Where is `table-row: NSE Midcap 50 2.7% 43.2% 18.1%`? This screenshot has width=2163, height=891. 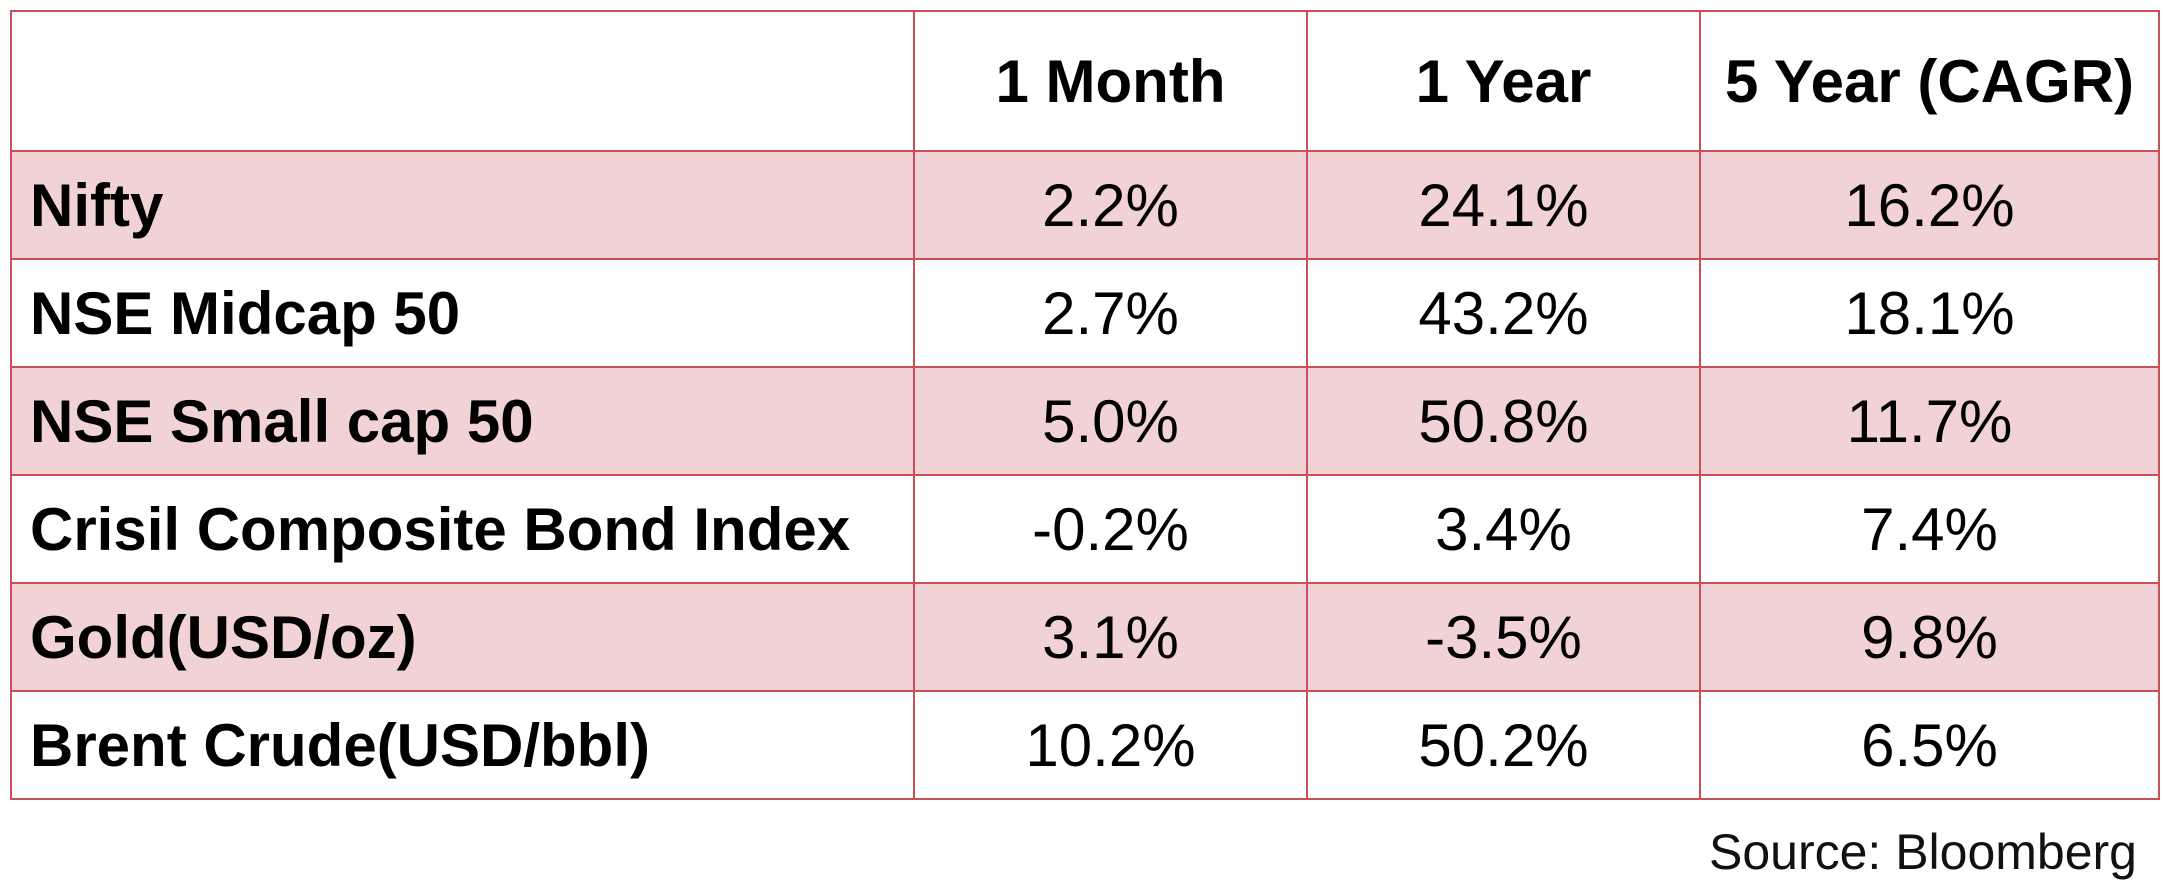
table-row: NSE Midcap 50 2.7% 43.2% 18.1% is located at coordinates (1085, 313).